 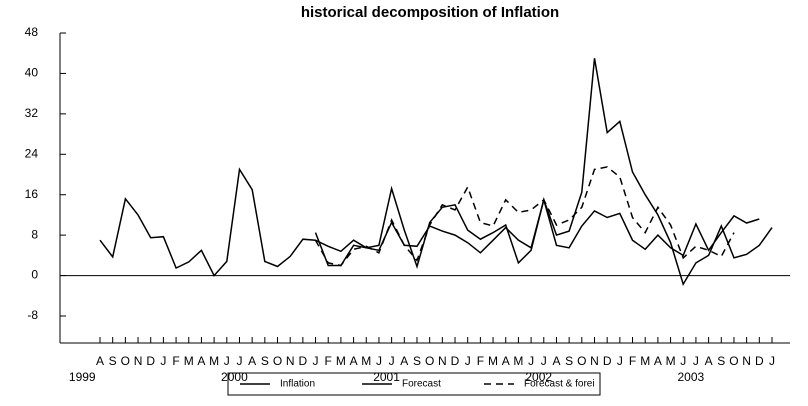 I want to click on y-tick-label: 32, so click(x=32, y=113).